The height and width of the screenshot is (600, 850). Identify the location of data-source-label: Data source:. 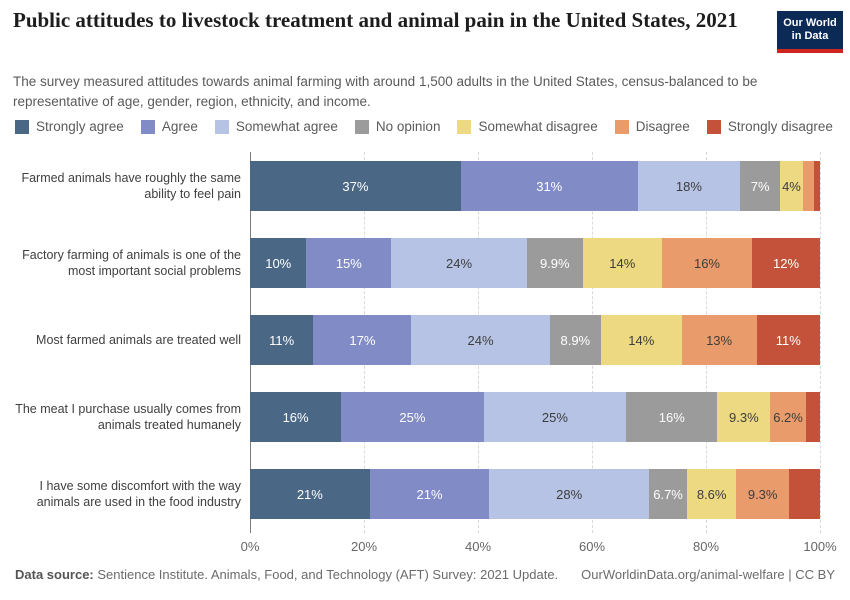
(54, 574).